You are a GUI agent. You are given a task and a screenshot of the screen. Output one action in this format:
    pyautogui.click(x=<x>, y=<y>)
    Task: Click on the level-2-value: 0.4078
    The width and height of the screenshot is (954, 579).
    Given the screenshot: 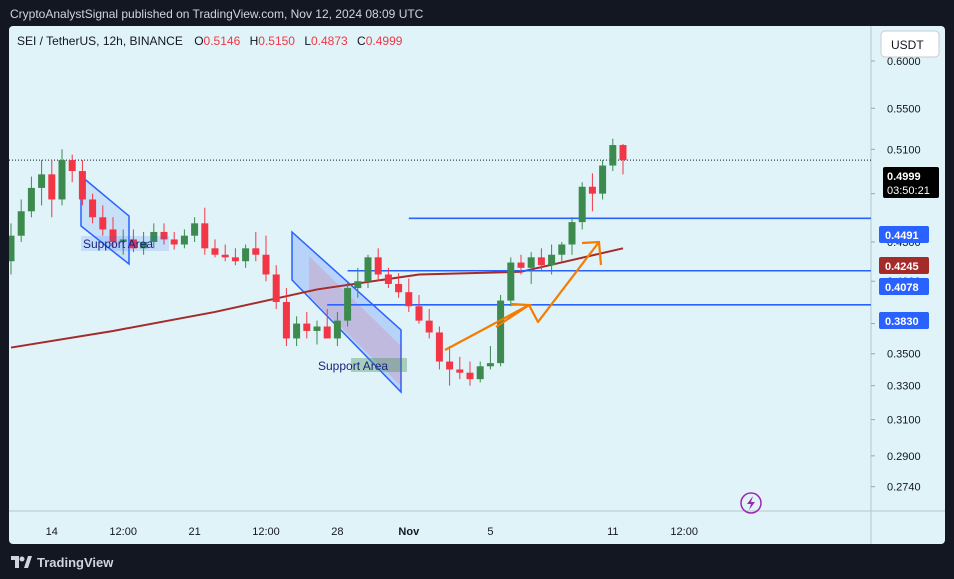 What is the action you would take?
    pyautogui.click(x=902, y=288)
    